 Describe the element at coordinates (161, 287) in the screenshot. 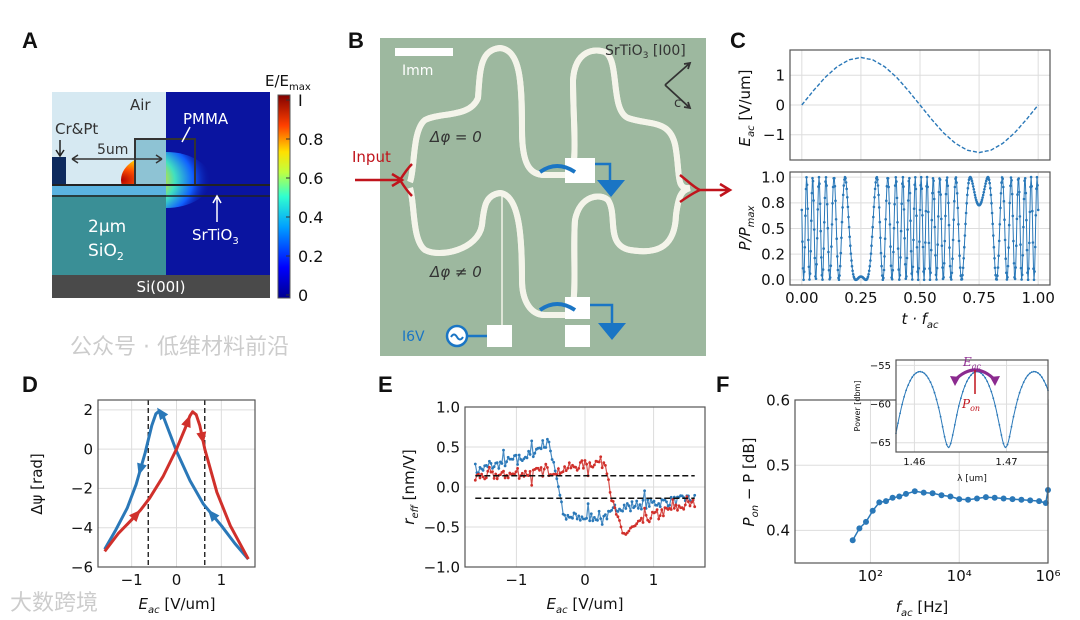

I see `label-si: Si(00I)` at that location.